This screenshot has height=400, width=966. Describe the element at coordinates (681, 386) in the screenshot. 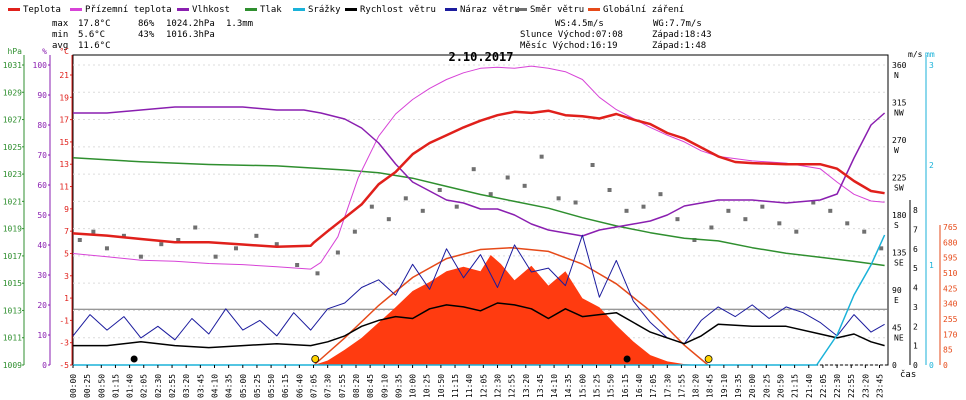

I see `x-tick-label: 17:55` at that location.